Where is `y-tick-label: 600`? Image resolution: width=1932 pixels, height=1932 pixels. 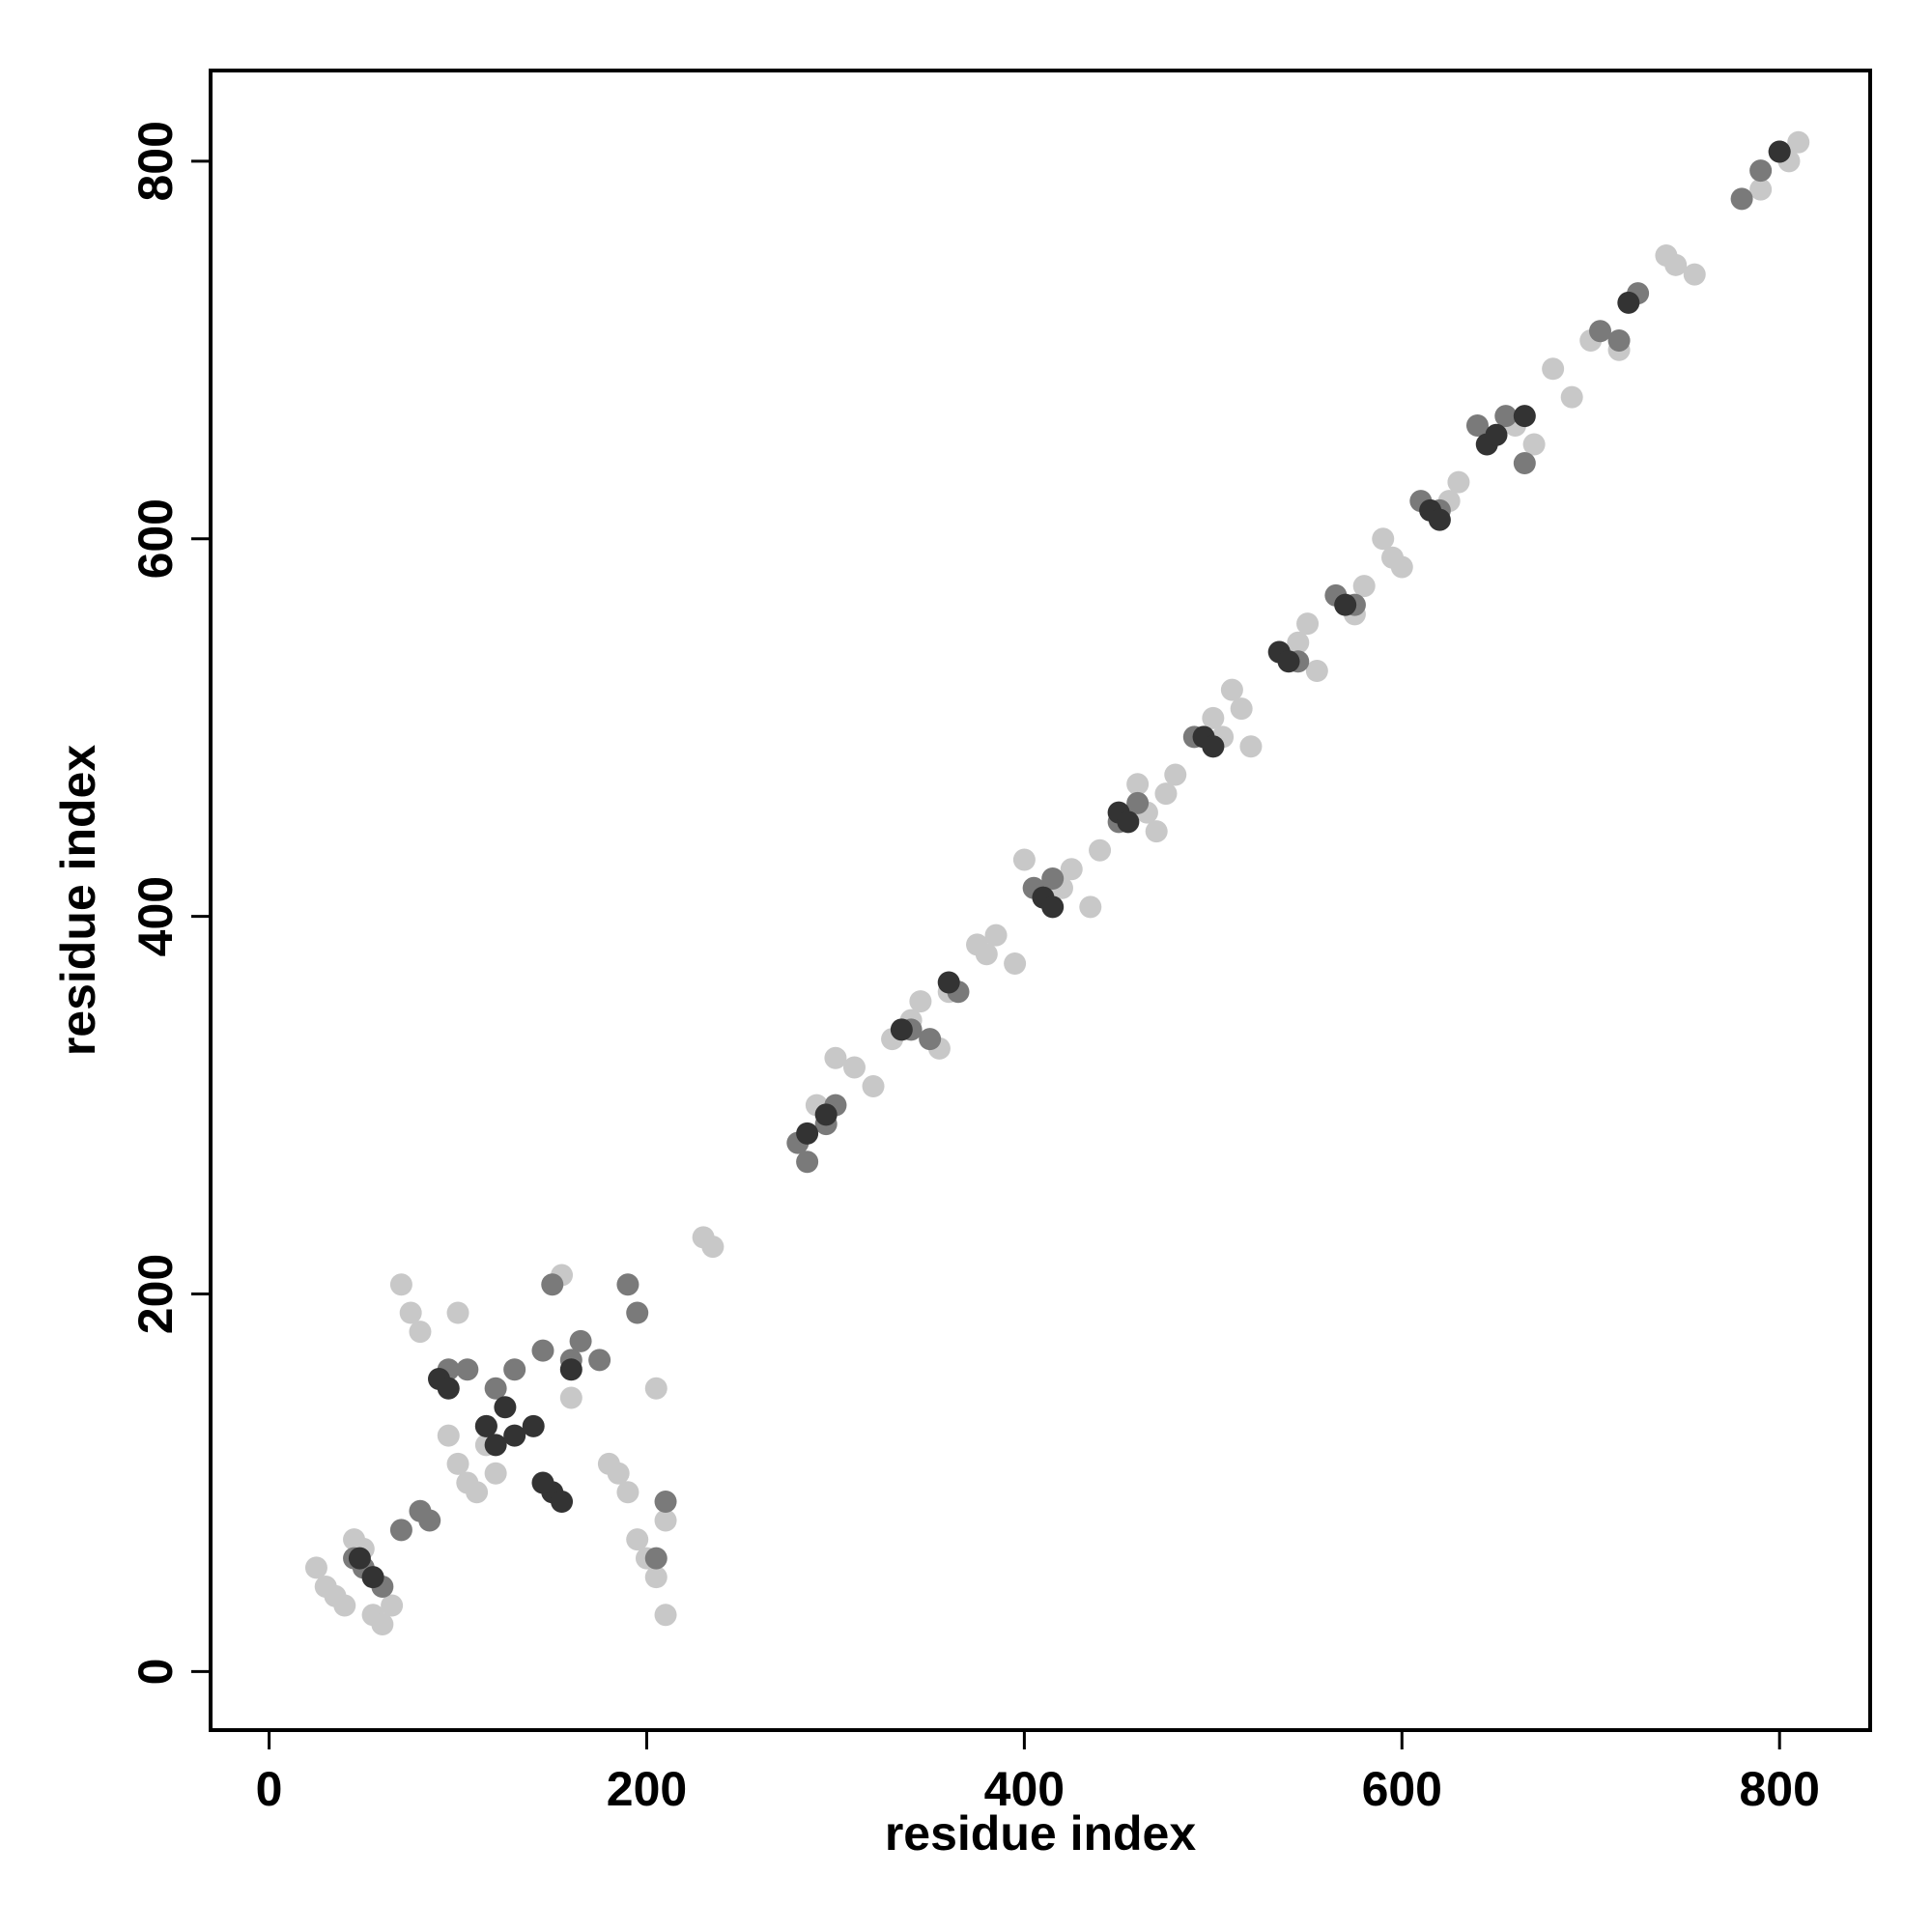
y-tick-label: 600 is located at coordinates (155, 538).